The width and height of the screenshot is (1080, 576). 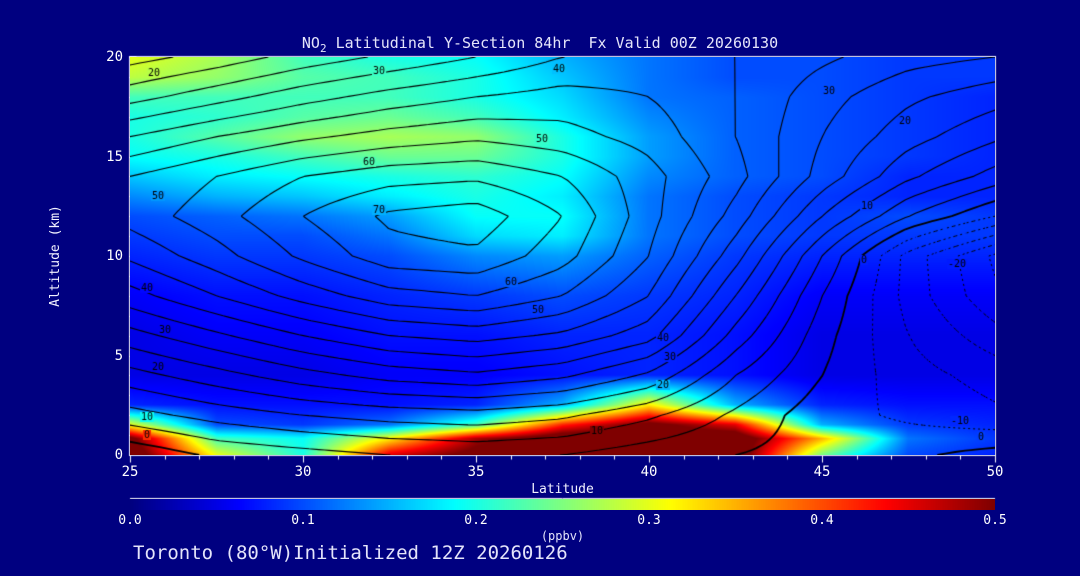 What do you see at coordinates (303, 520) in the screenshot?
I see `colorbar-tick-label: 0.1` at bounding box center [303, 520].